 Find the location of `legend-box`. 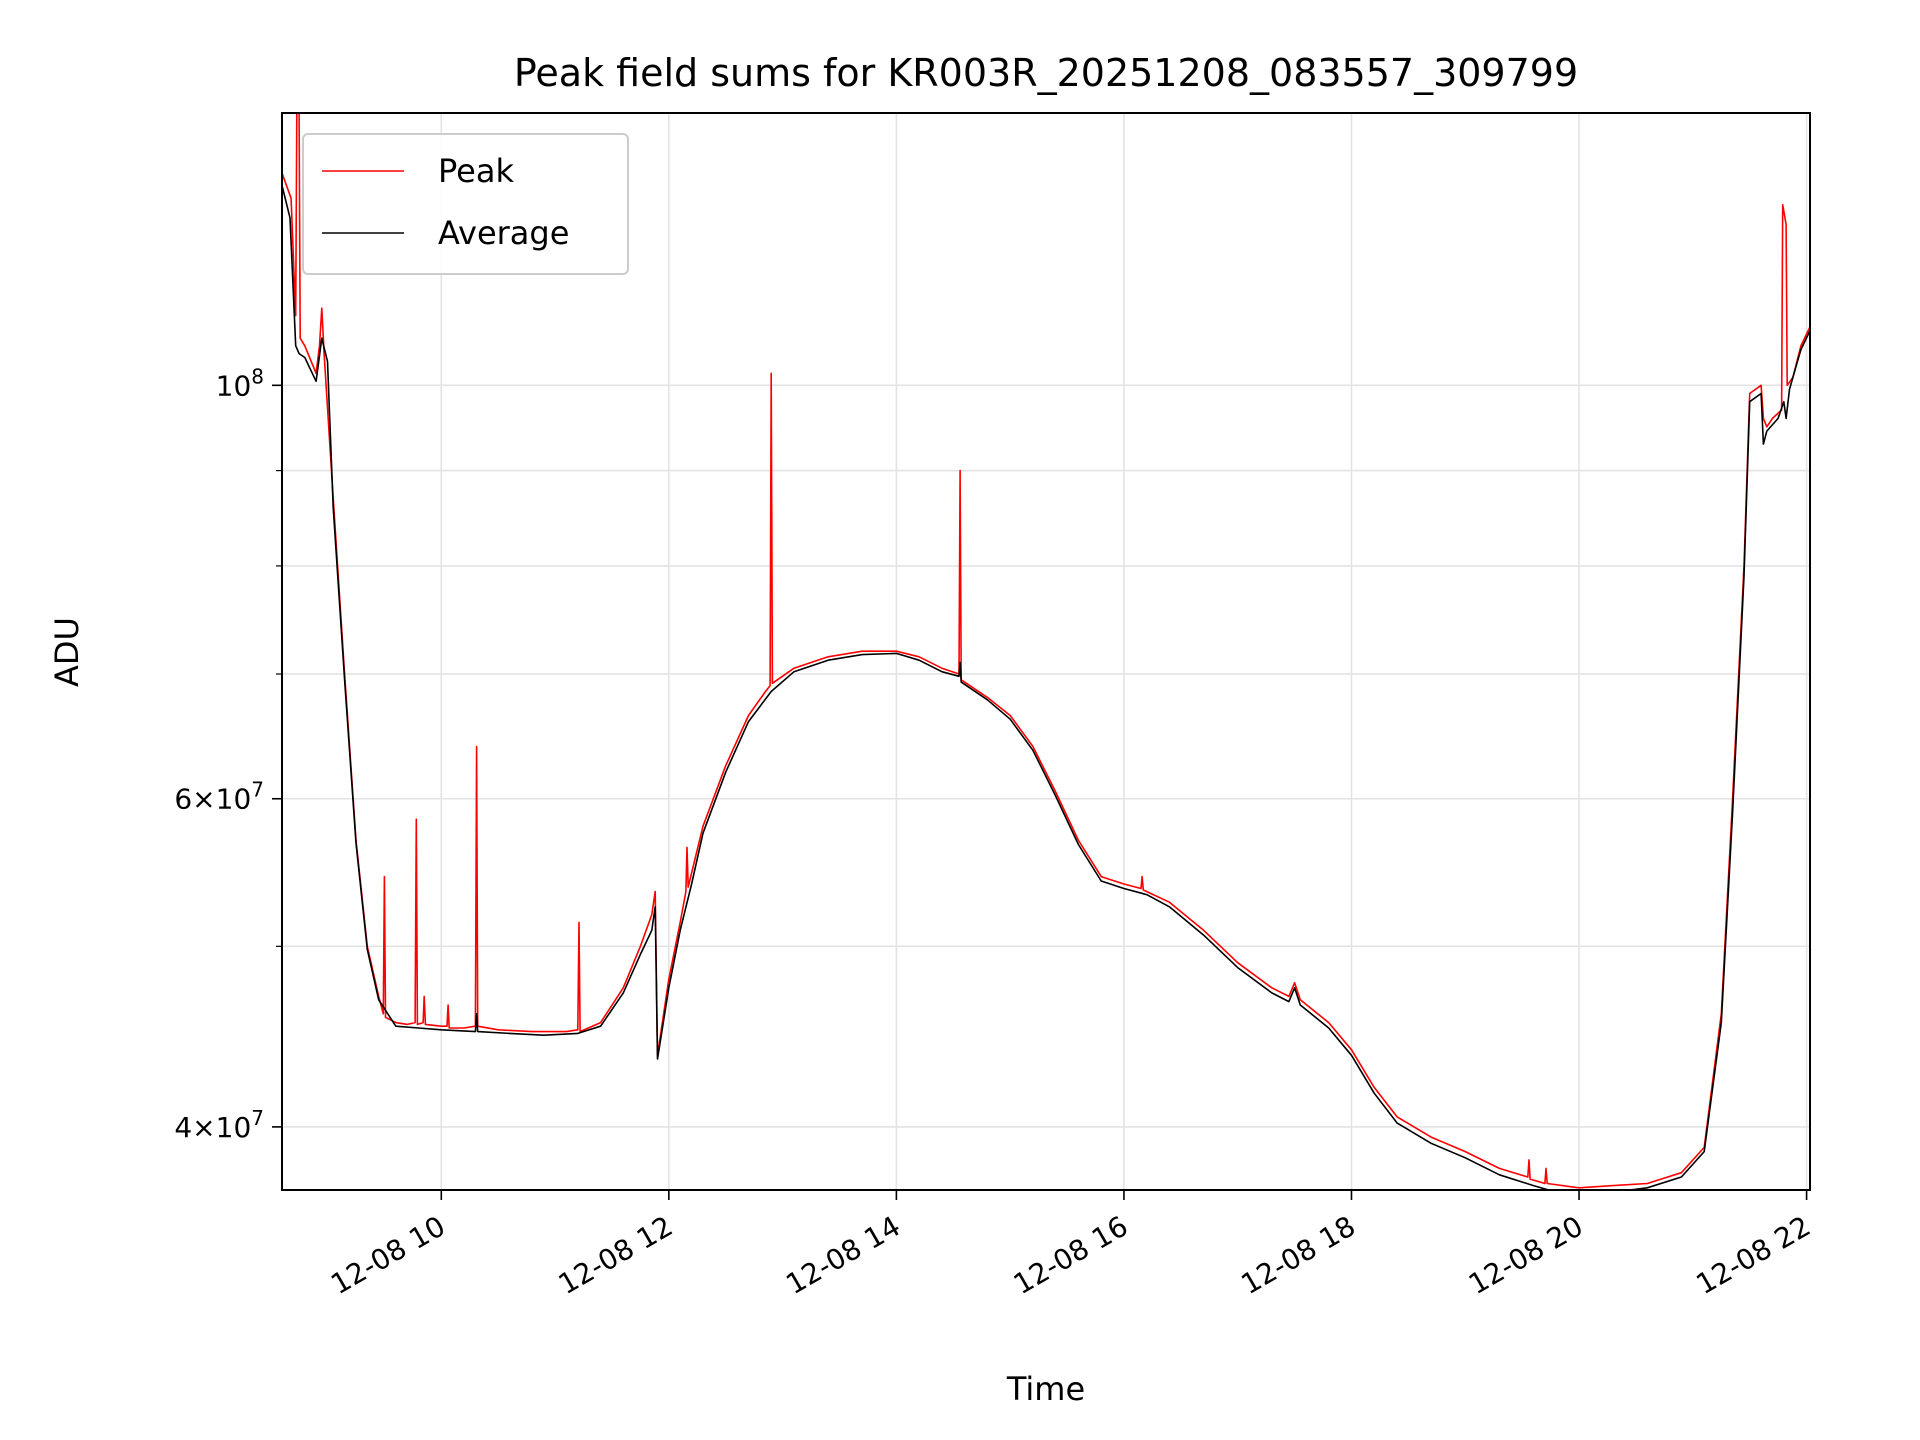

legend-box is located at coordinates (465, 204).